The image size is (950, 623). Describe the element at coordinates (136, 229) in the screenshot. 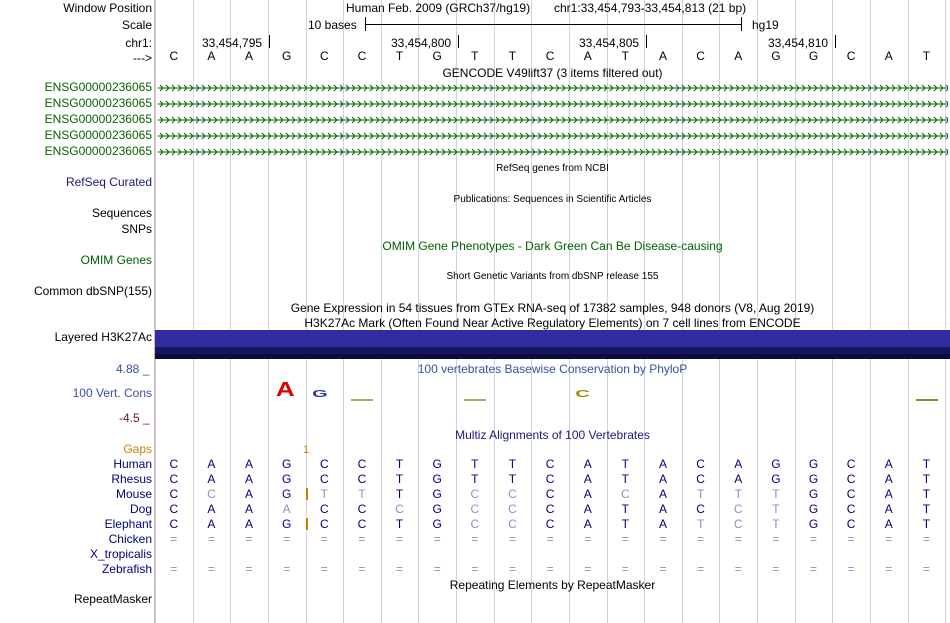

I see `snps-label: SNPs` at that location.